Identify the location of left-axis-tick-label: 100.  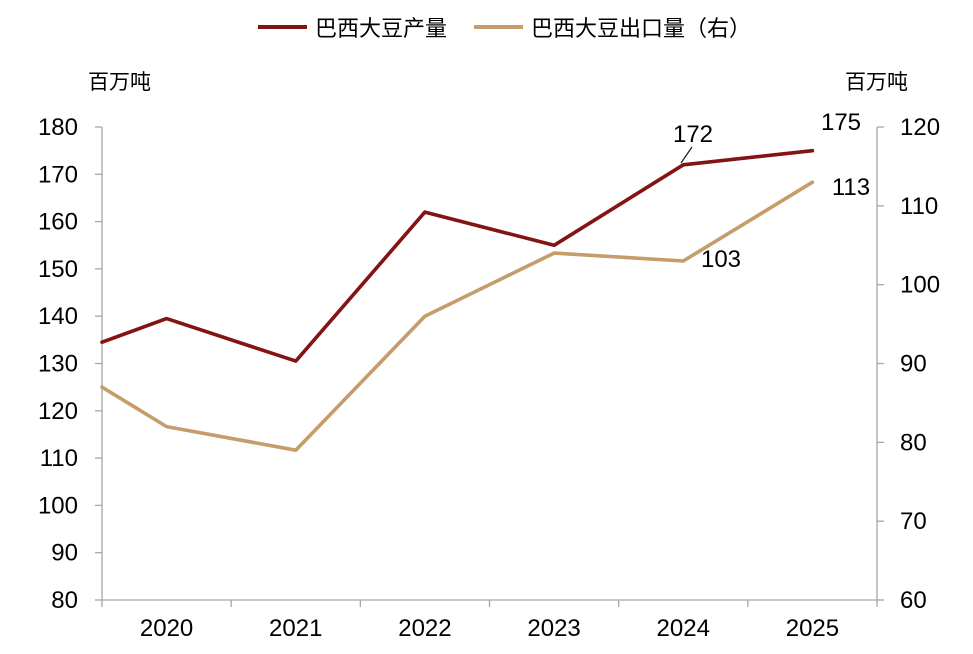
(58, 505).